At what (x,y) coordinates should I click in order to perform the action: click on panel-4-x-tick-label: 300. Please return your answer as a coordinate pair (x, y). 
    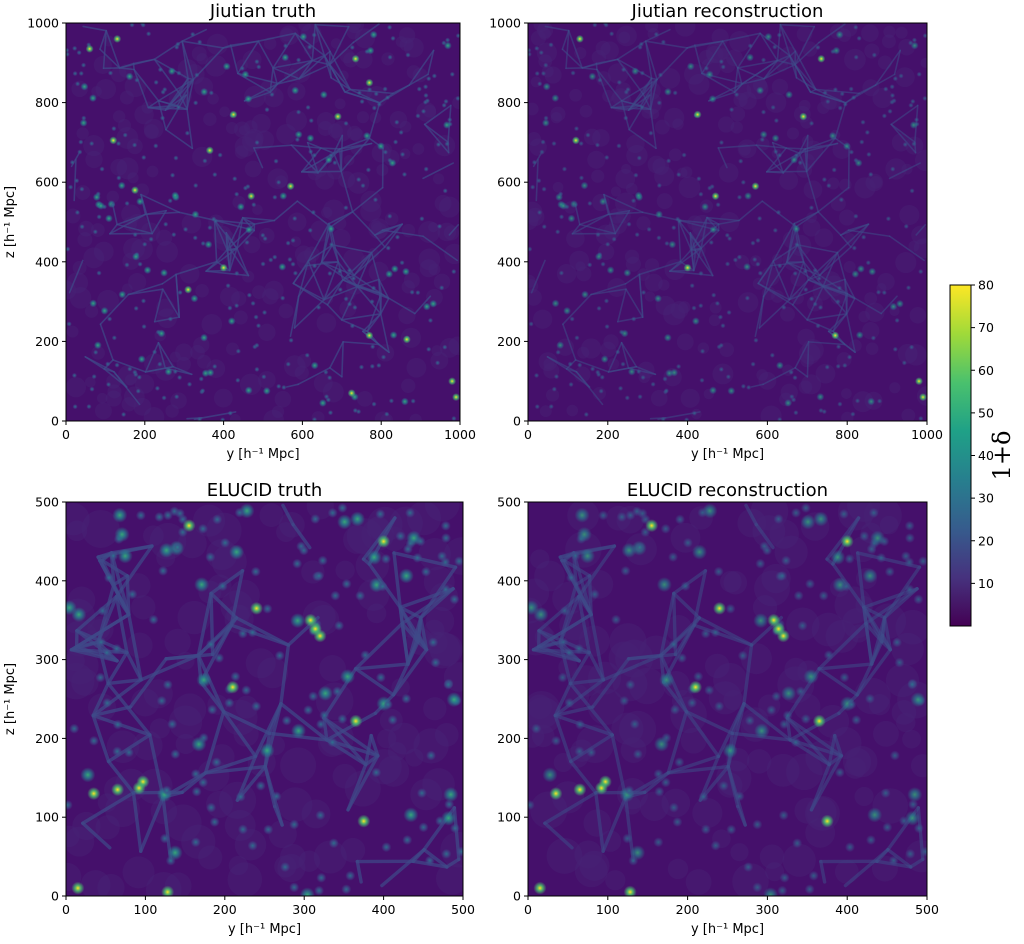
    Looking at the image, I should click on (767, 909).